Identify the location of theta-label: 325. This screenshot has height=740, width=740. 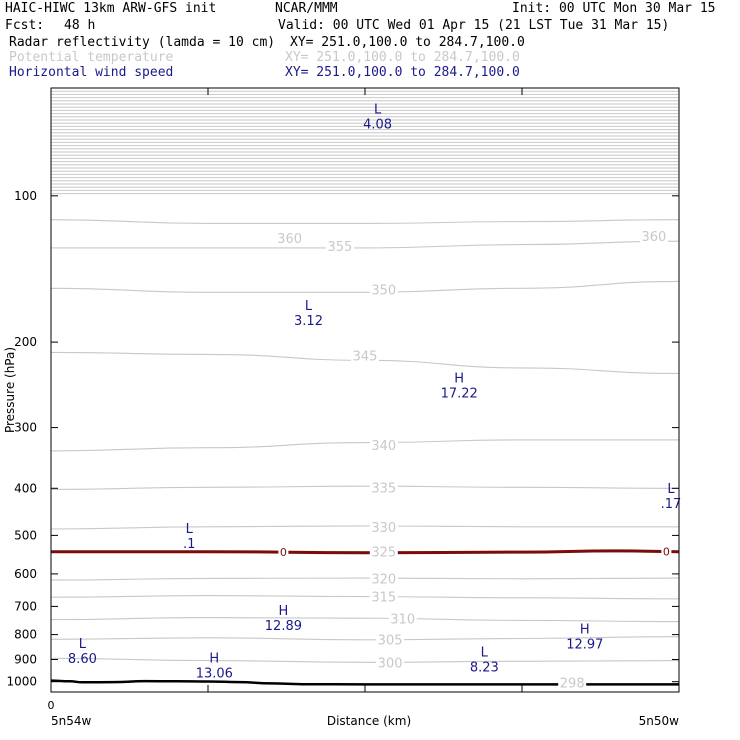
(383, 552).